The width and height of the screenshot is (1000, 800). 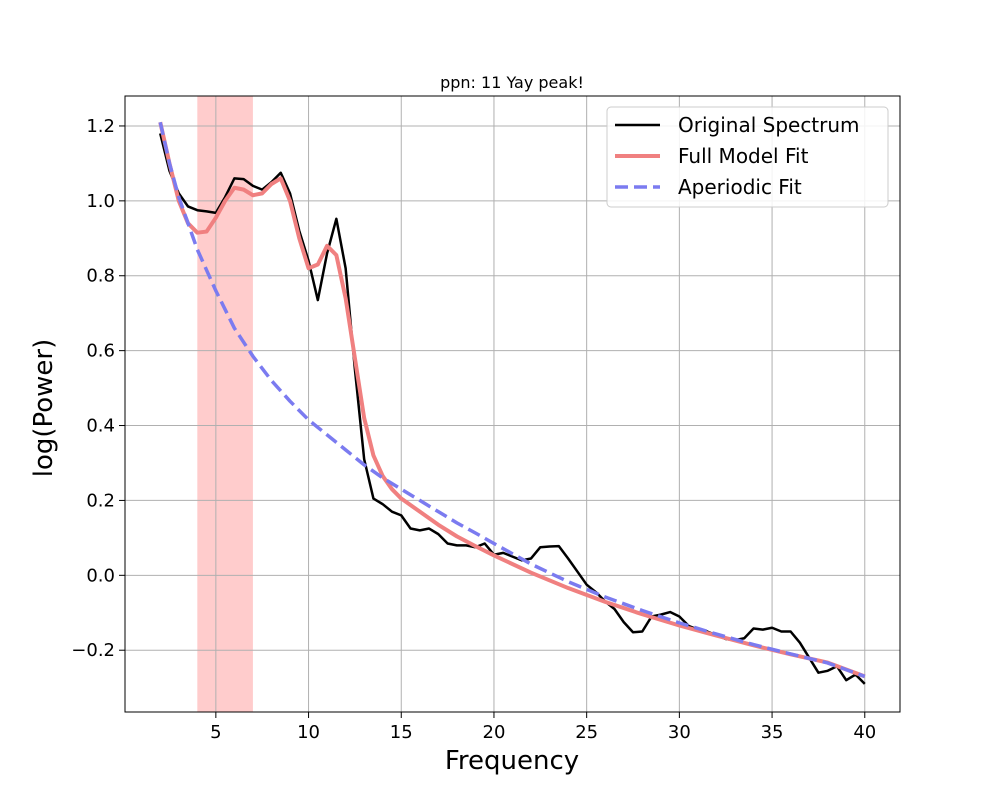 I want to click on legend-box, so click(x=747, y=157).